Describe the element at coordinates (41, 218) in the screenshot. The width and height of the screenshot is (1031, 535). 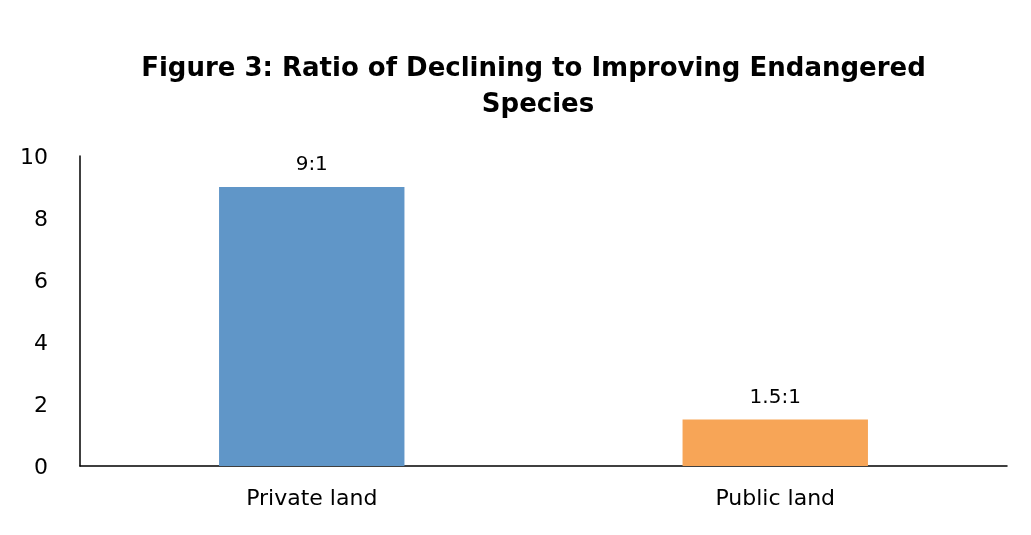
I see `y-tick-label: 8` at that location.